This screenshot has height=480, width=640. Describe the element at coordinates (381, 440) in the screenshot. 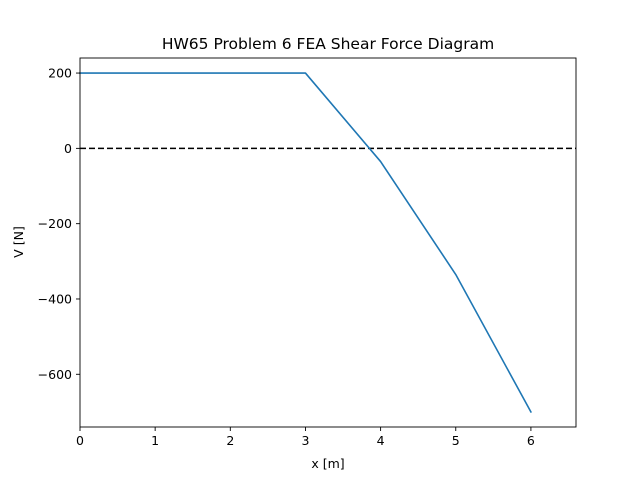

I see `x-tick-label: 4` at that location.